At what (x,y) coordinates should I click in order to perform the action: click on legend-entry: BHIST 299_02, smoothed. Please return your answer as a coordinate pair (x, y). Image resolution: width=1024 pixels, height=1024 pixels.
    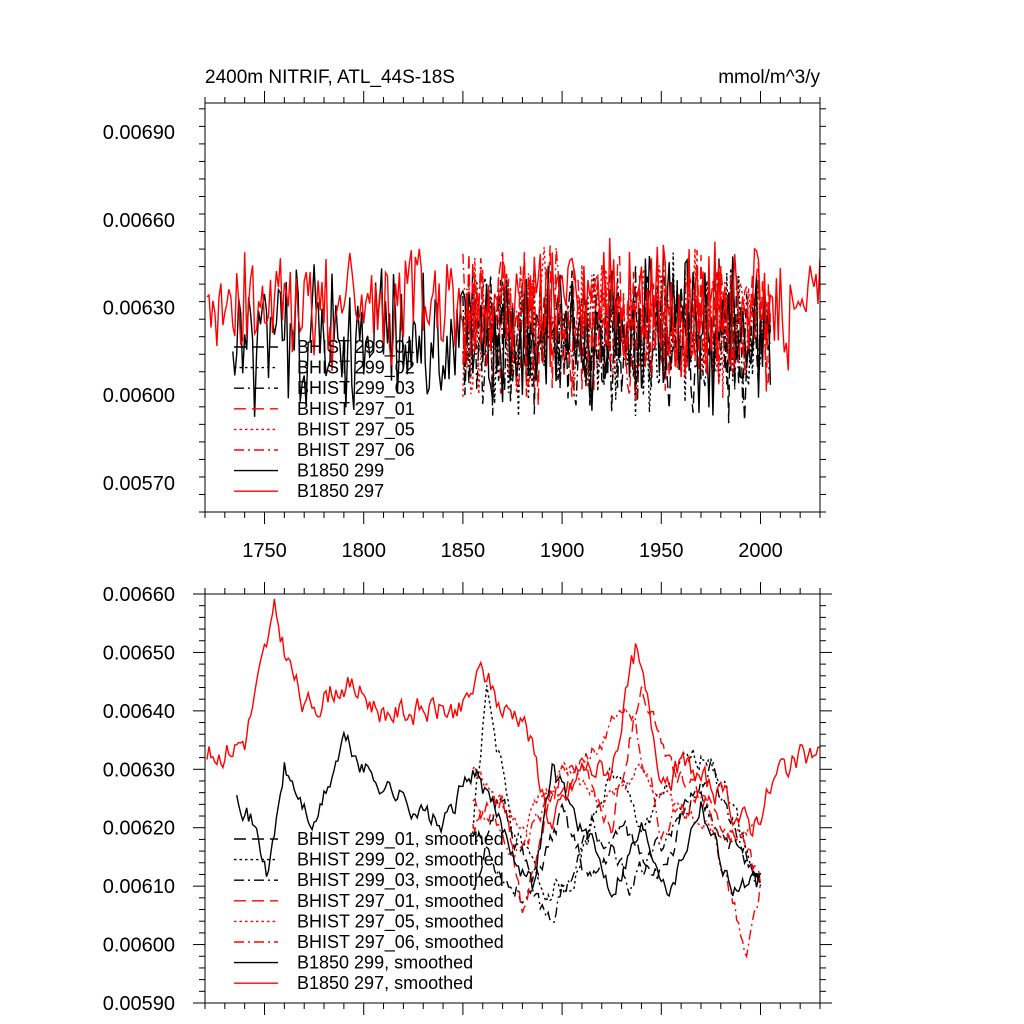
    Looking at the image, I should click on (369, 860).